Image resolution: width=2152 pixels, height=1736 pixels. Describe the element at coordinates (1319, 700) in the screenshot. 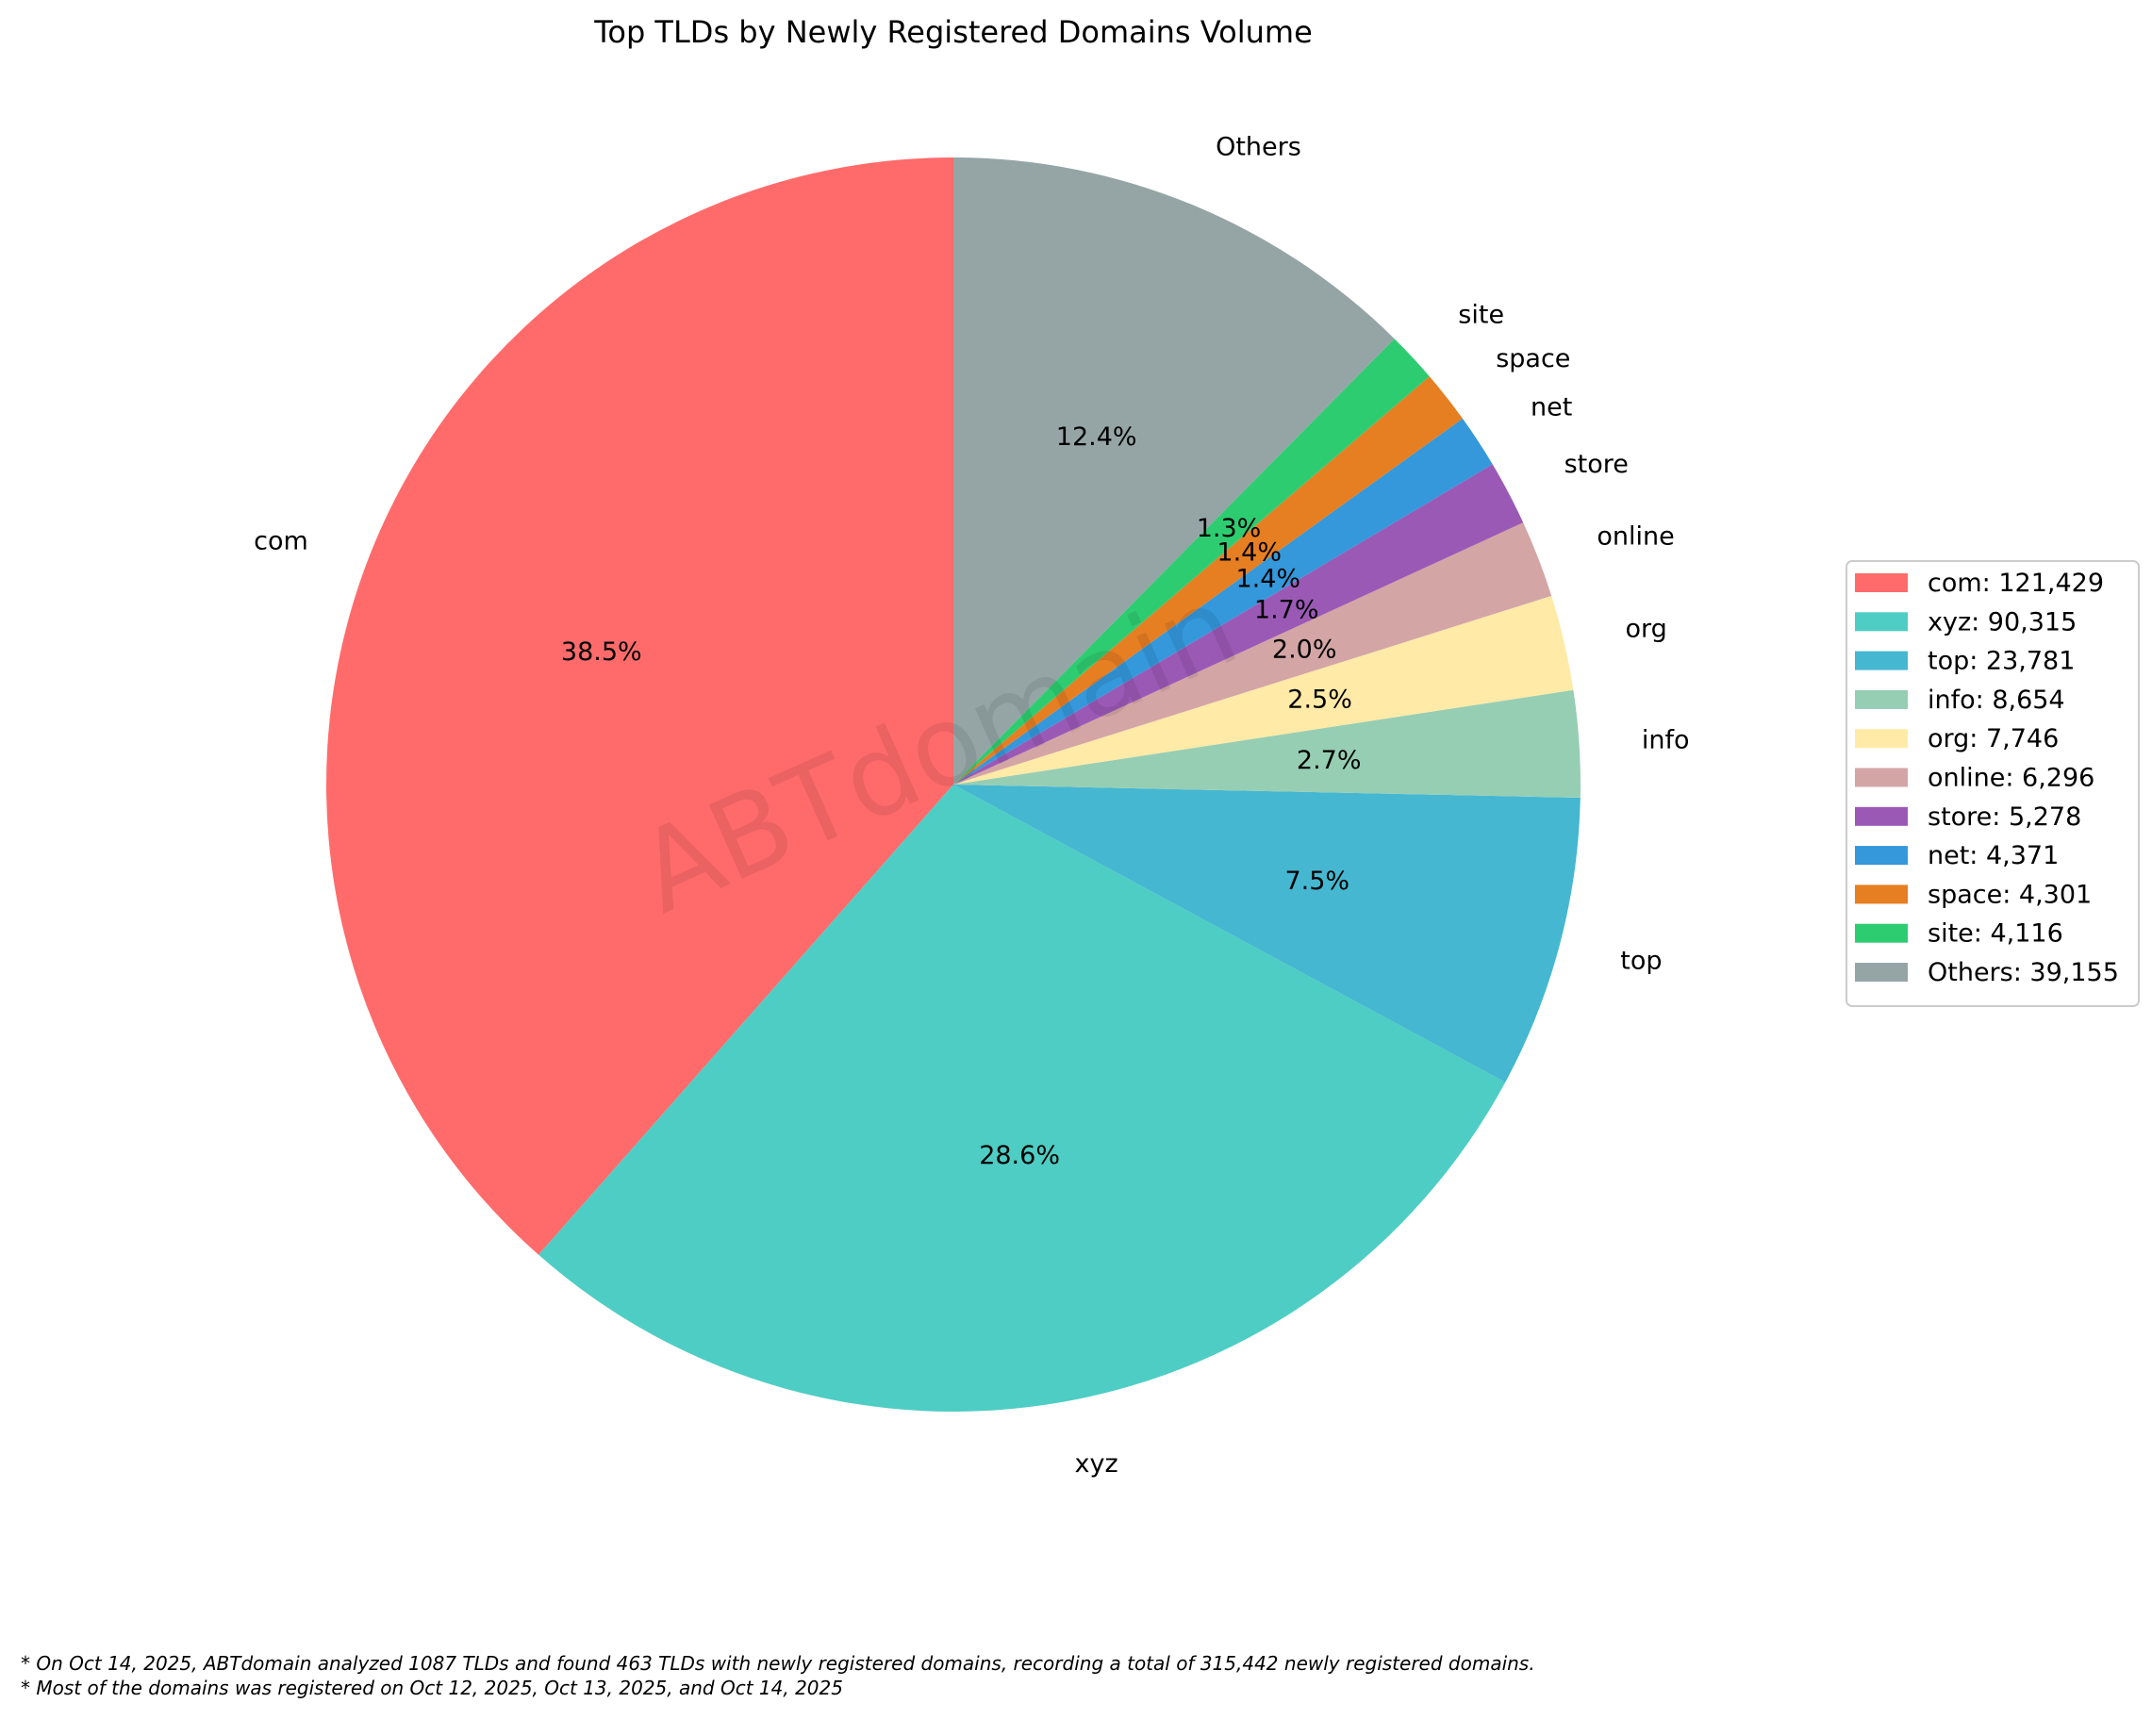

I see `percent-label-org: 2.5%` at that location.